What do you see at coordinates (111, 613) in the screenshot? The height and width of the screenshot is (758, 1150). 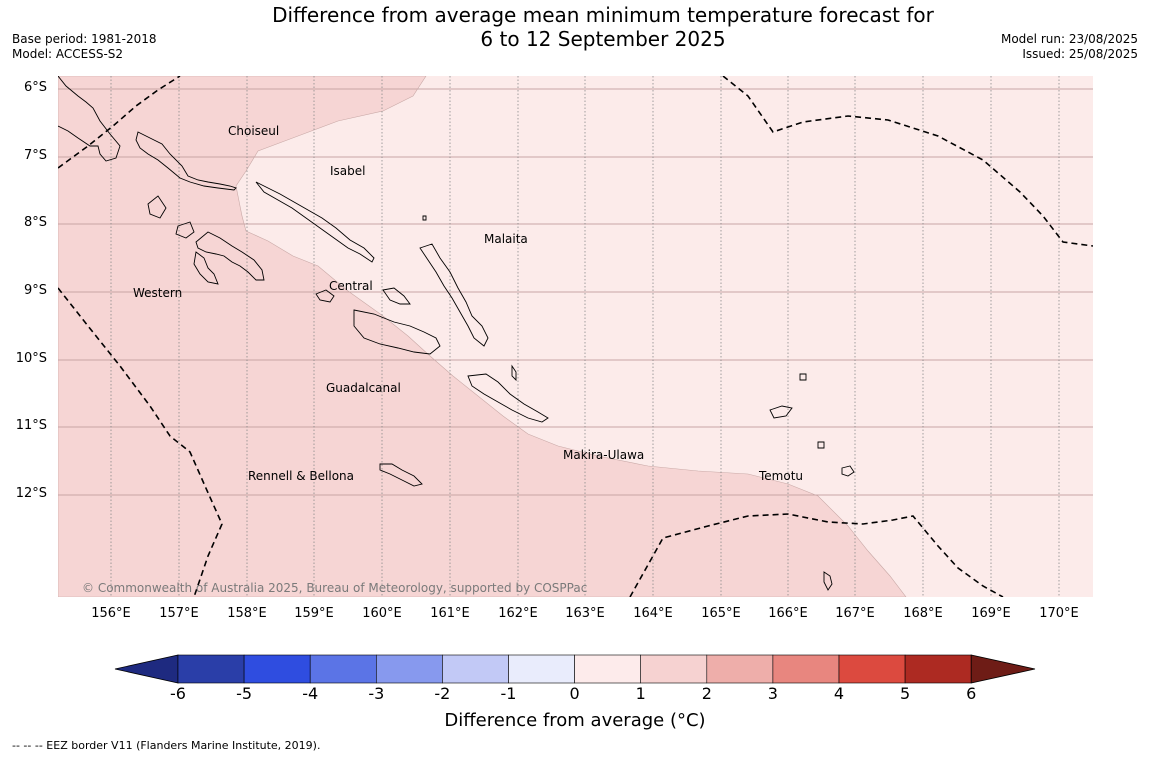 I see `longitude-label: 156°E` at bounding box center [111, 613].